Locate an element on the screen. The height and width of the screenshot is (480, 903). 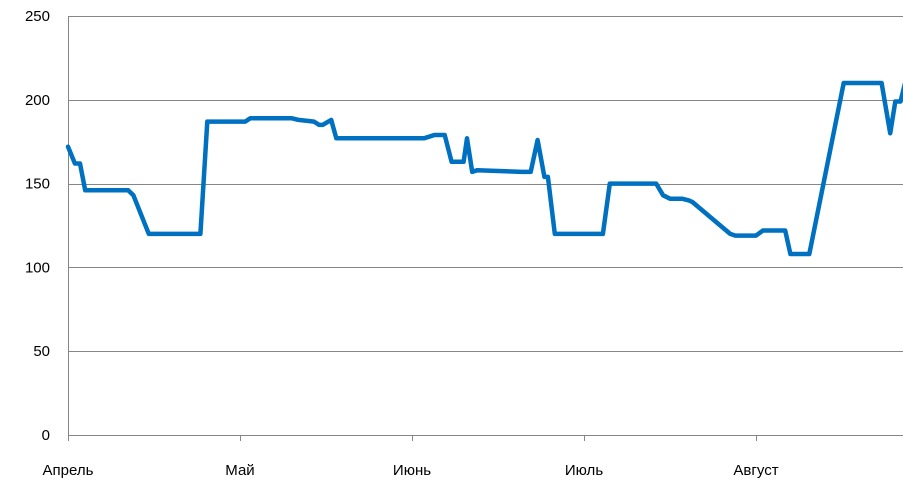
y-tick-label: 250 is located at coordinates (37, 16).